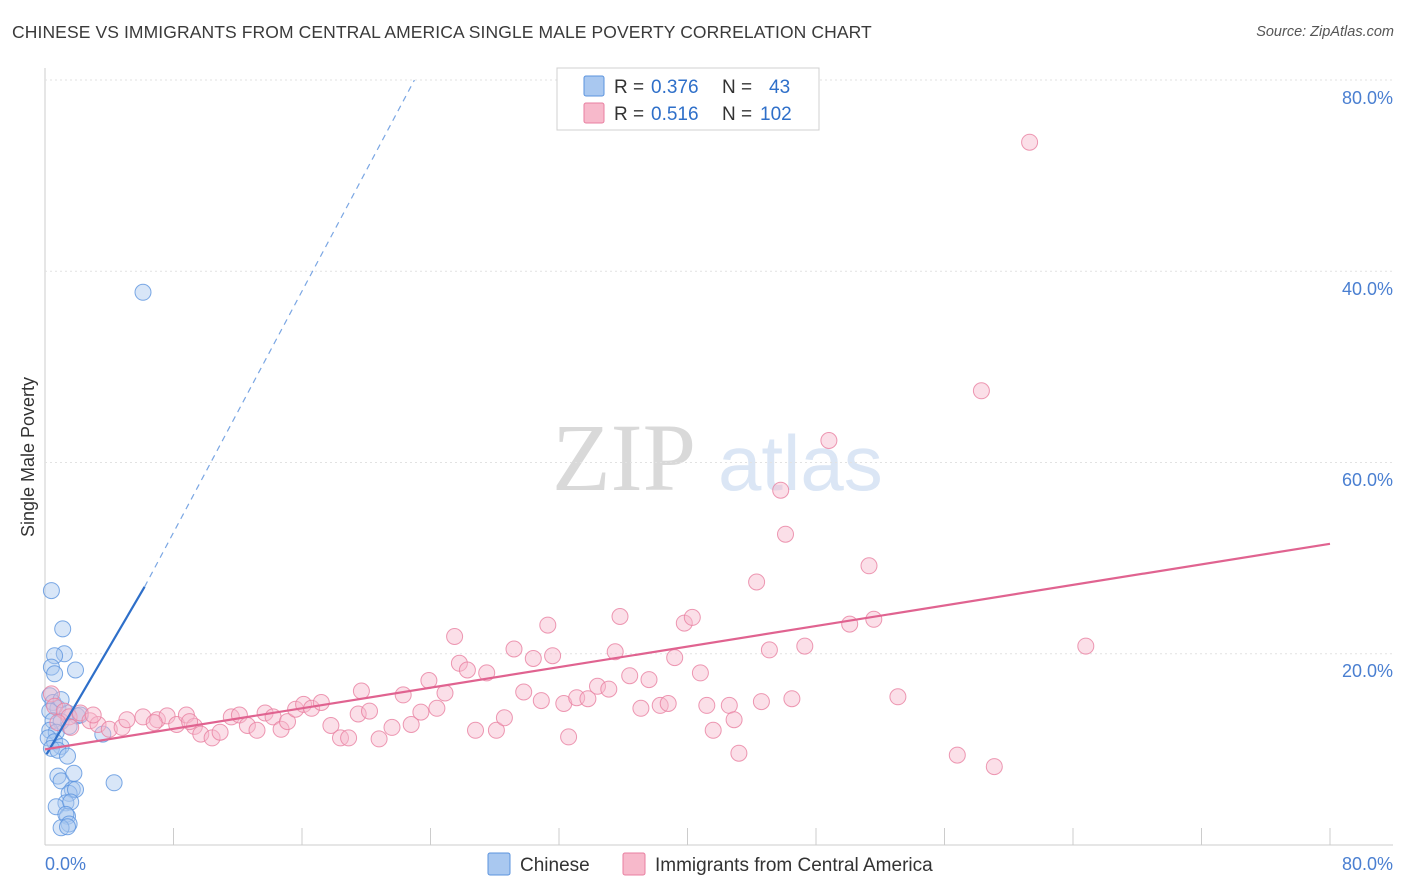 This screenshot has width=1406, height=892. What do you see at coordinates (710, 864) in the screenshot?
I see `series-legend: Chinese Immigrants from Central America` at bounding box center [710, 864].